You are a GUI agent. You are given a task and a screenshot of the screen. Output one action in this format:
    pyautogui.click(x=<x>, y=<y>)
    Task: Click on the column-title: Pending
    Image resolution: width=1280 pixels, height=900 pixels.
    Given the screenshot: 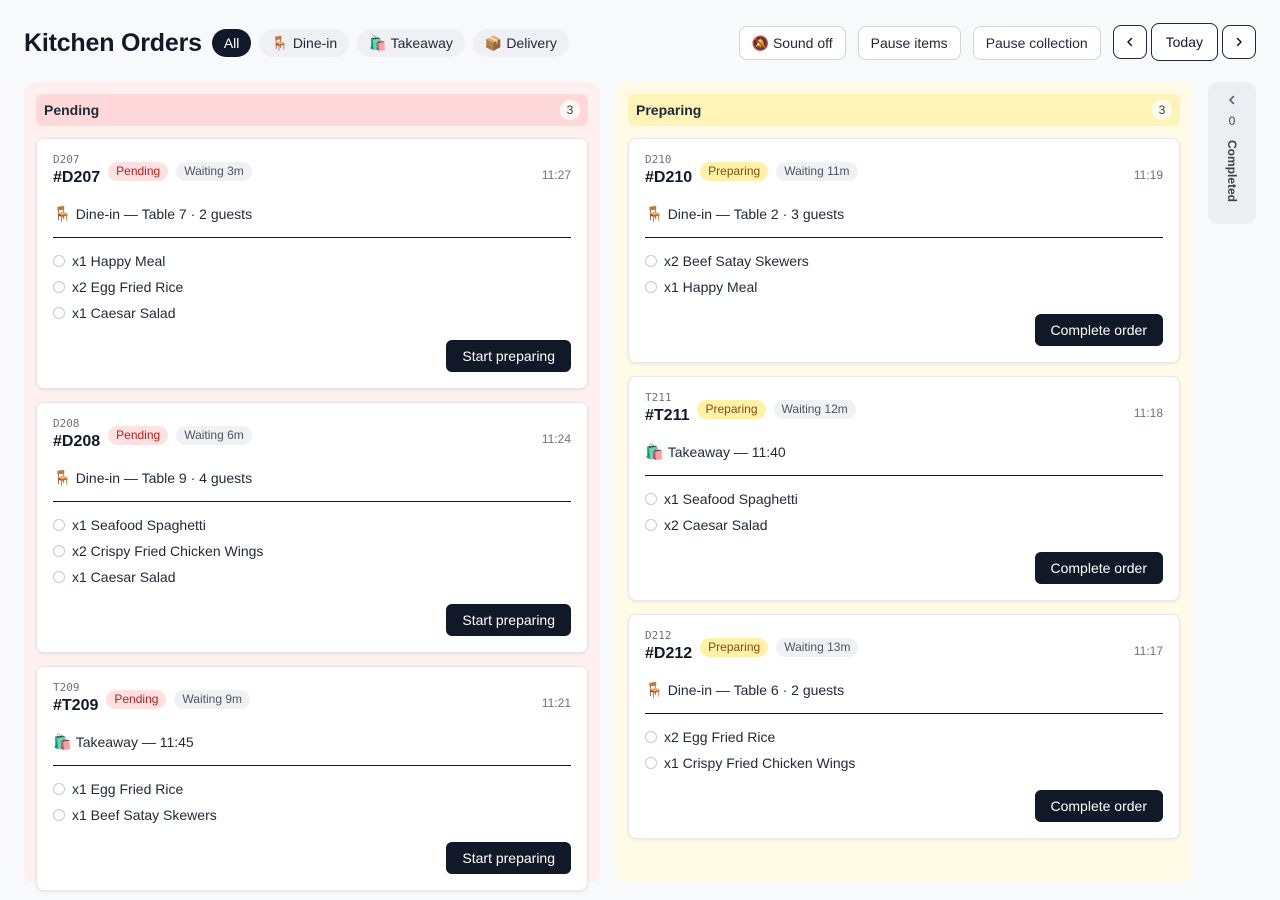 What is the action you would take?
    pyautogui.click(x=72, y=110)
    